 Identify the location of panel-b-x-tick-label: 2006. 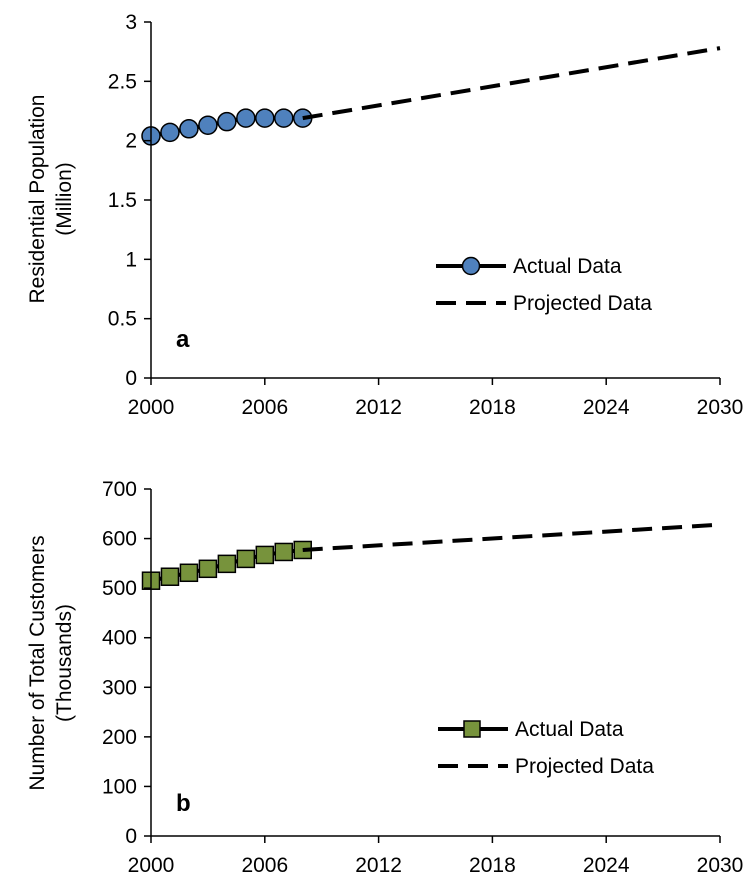
(264, 865).